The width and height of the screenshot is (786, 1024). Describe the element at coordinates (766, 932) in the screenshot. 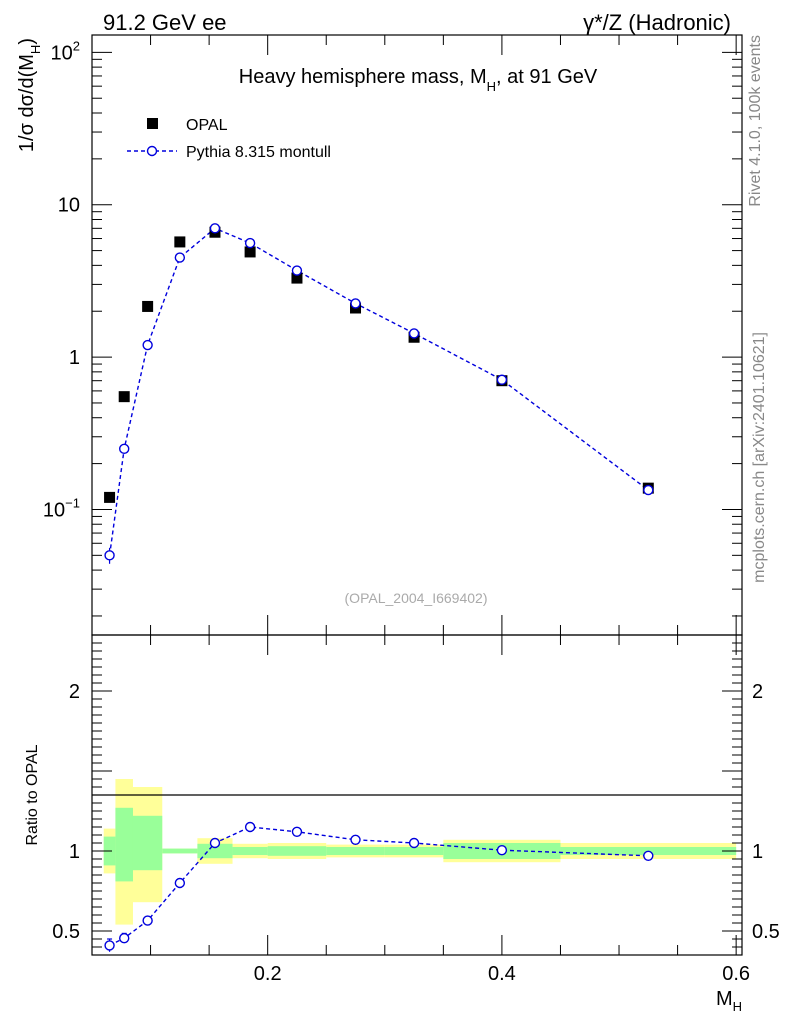

I see `ratio-ytick-label-right: 0.5` at that location.